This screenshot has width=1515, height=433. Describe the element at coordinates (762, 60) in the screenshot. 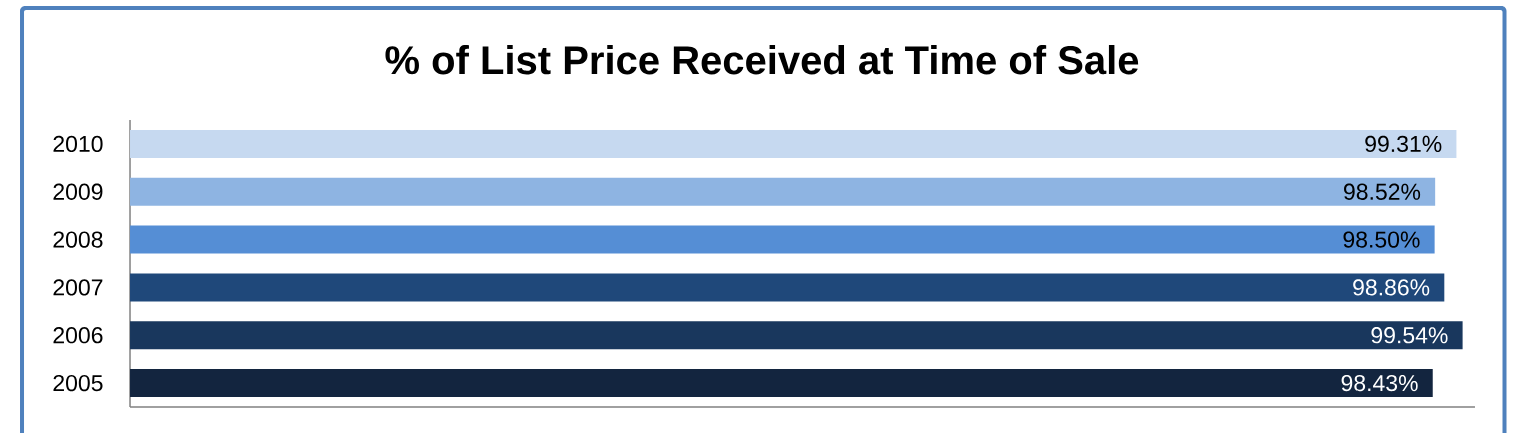

I see `chart-title: % of List Price Received at Time of Sale` at that location.